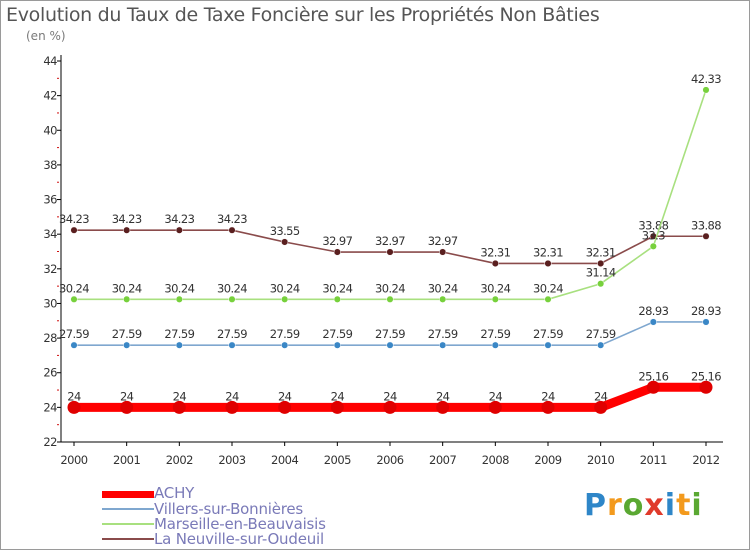 This screenshot has width=750, height=550. I want to click on logo-letter: i, so click(697, 505).